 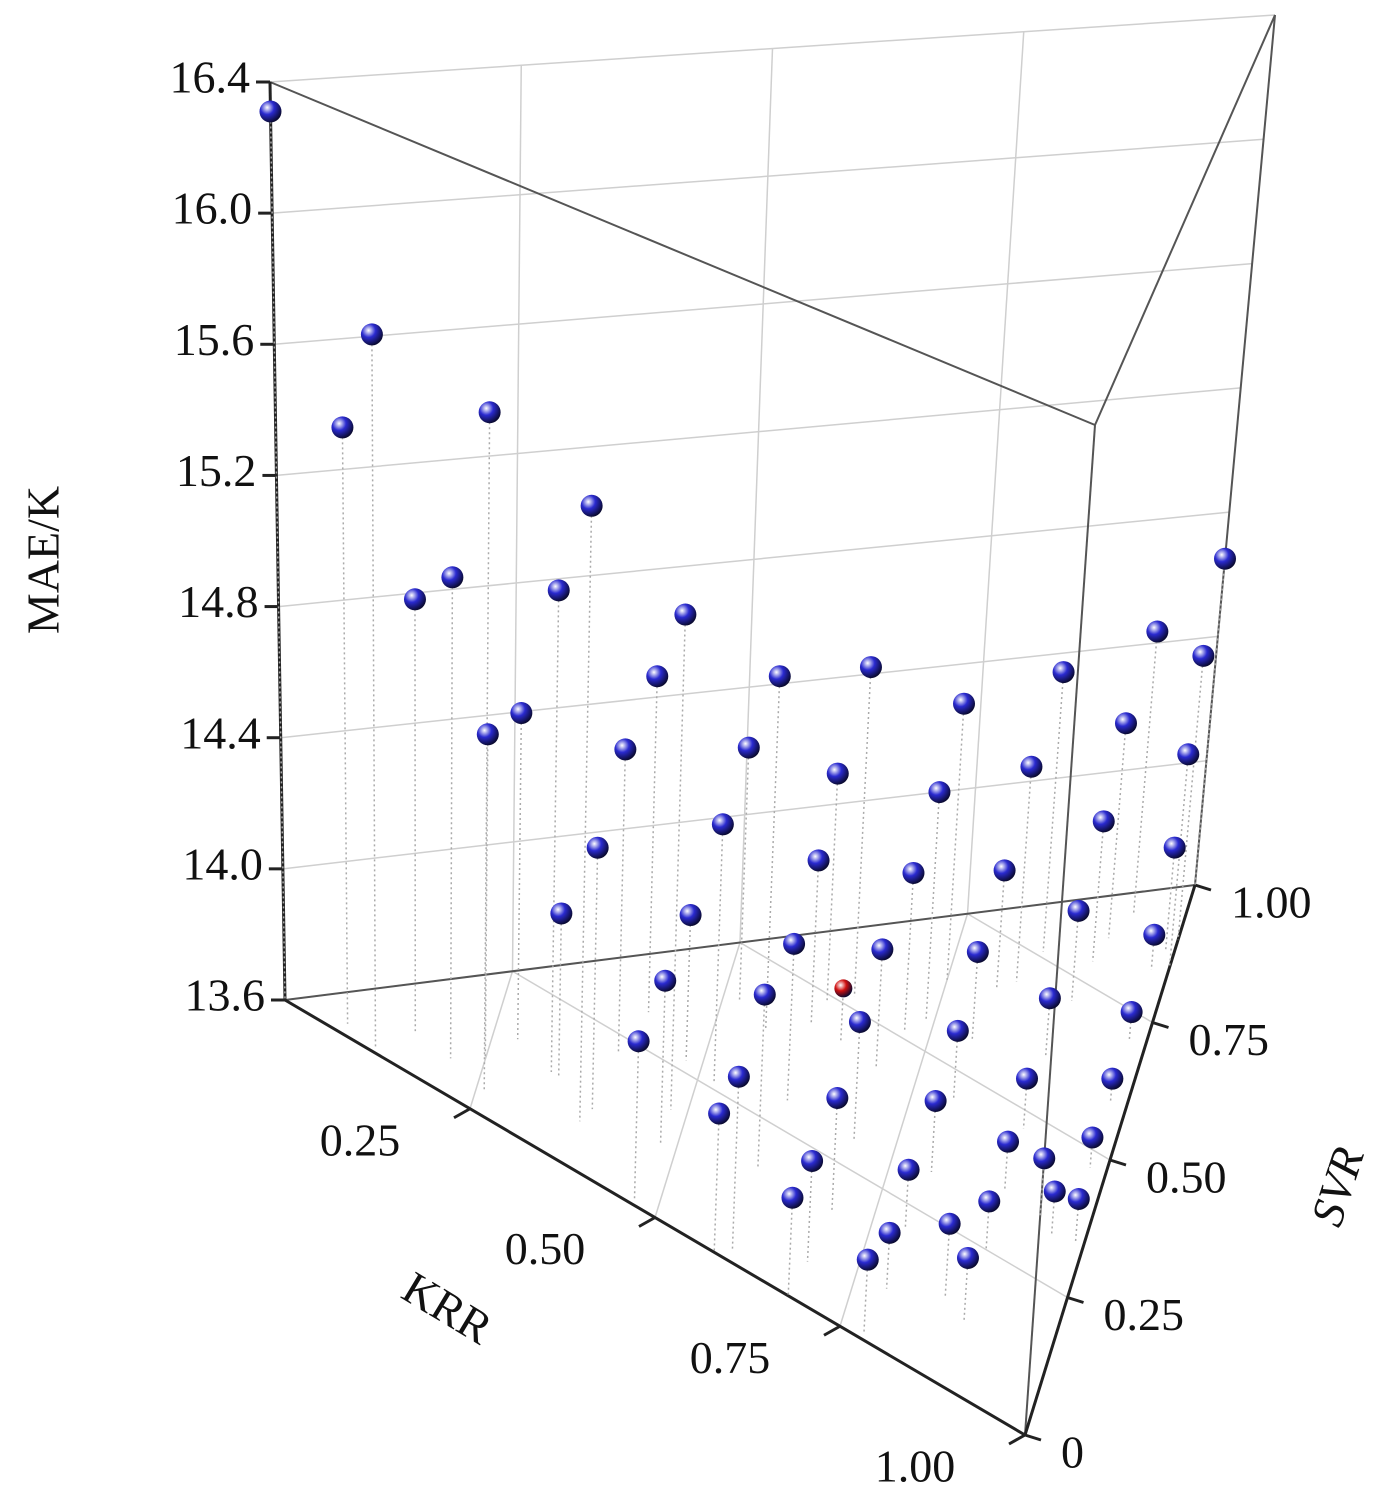 I want to click on axis-line, so click(x=1110, y=1160).